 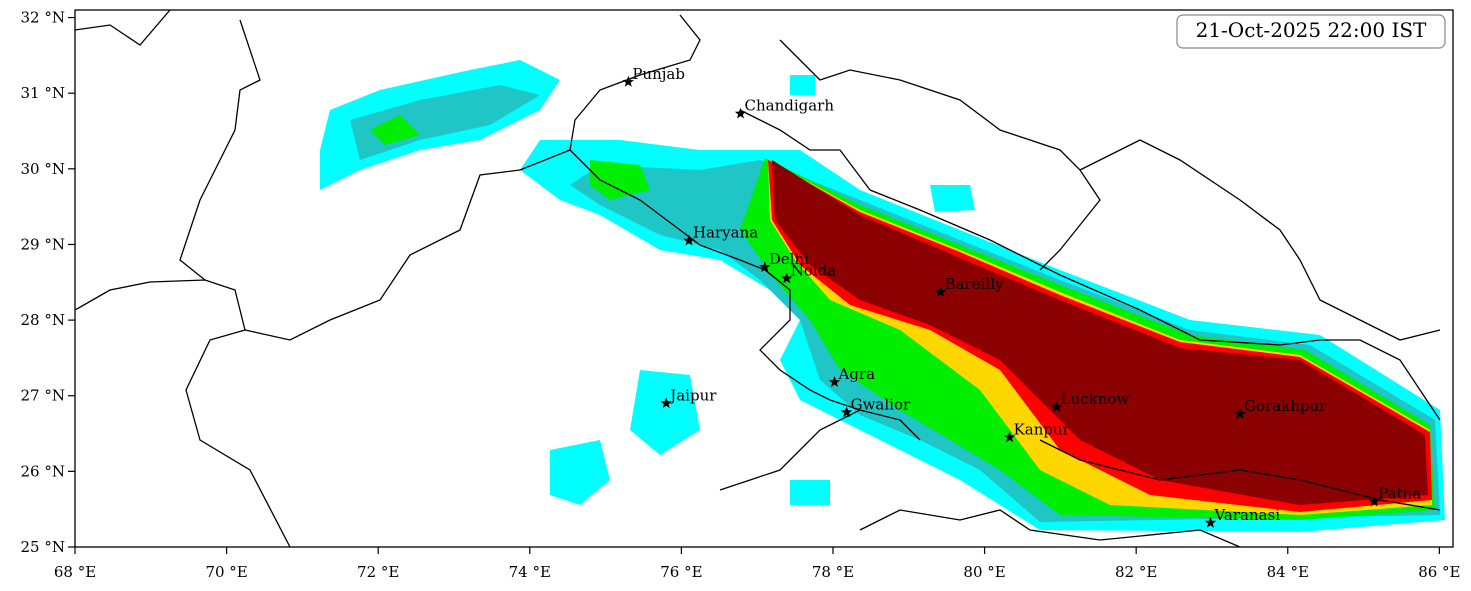 What do you see at coordinates (43, 547) in the screenshot?
I see `y-tick-label: 25 °N` at bounding box center [43, 547].